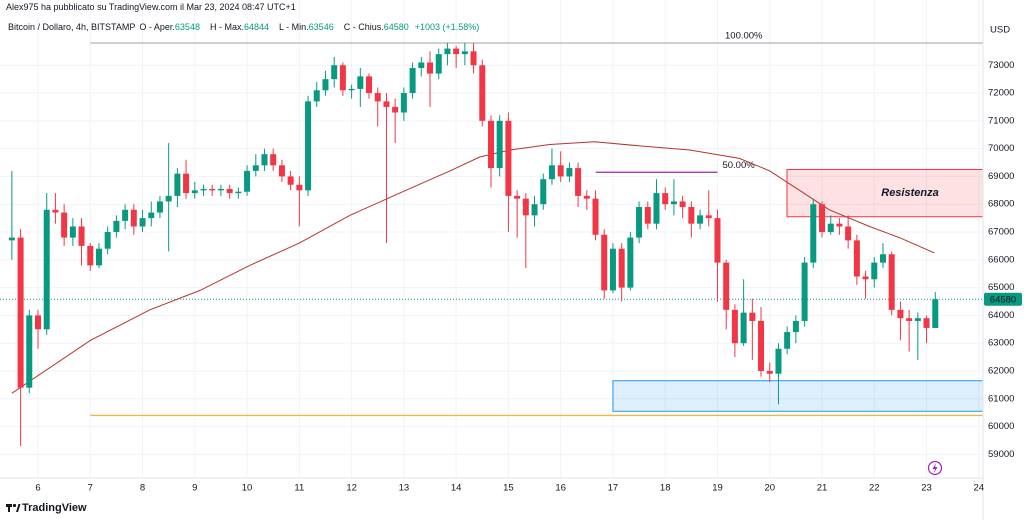 The image size is (1024, 520). What do you see at coordinates (1001, 315) in the screenshot?
I see `y-tick-label: 64000` at bounding box center [1001, 315].